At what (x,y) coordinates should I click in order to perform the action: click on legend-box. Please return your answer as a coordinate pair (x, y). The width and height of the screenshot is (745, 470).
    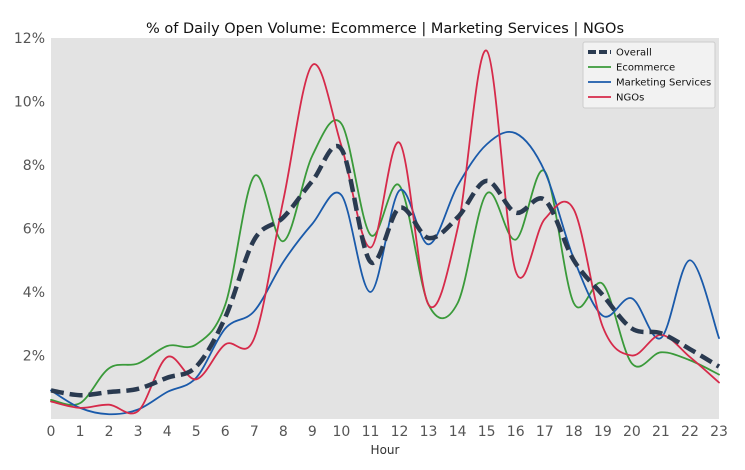
    Looking at the image, I should click on (649, 75).